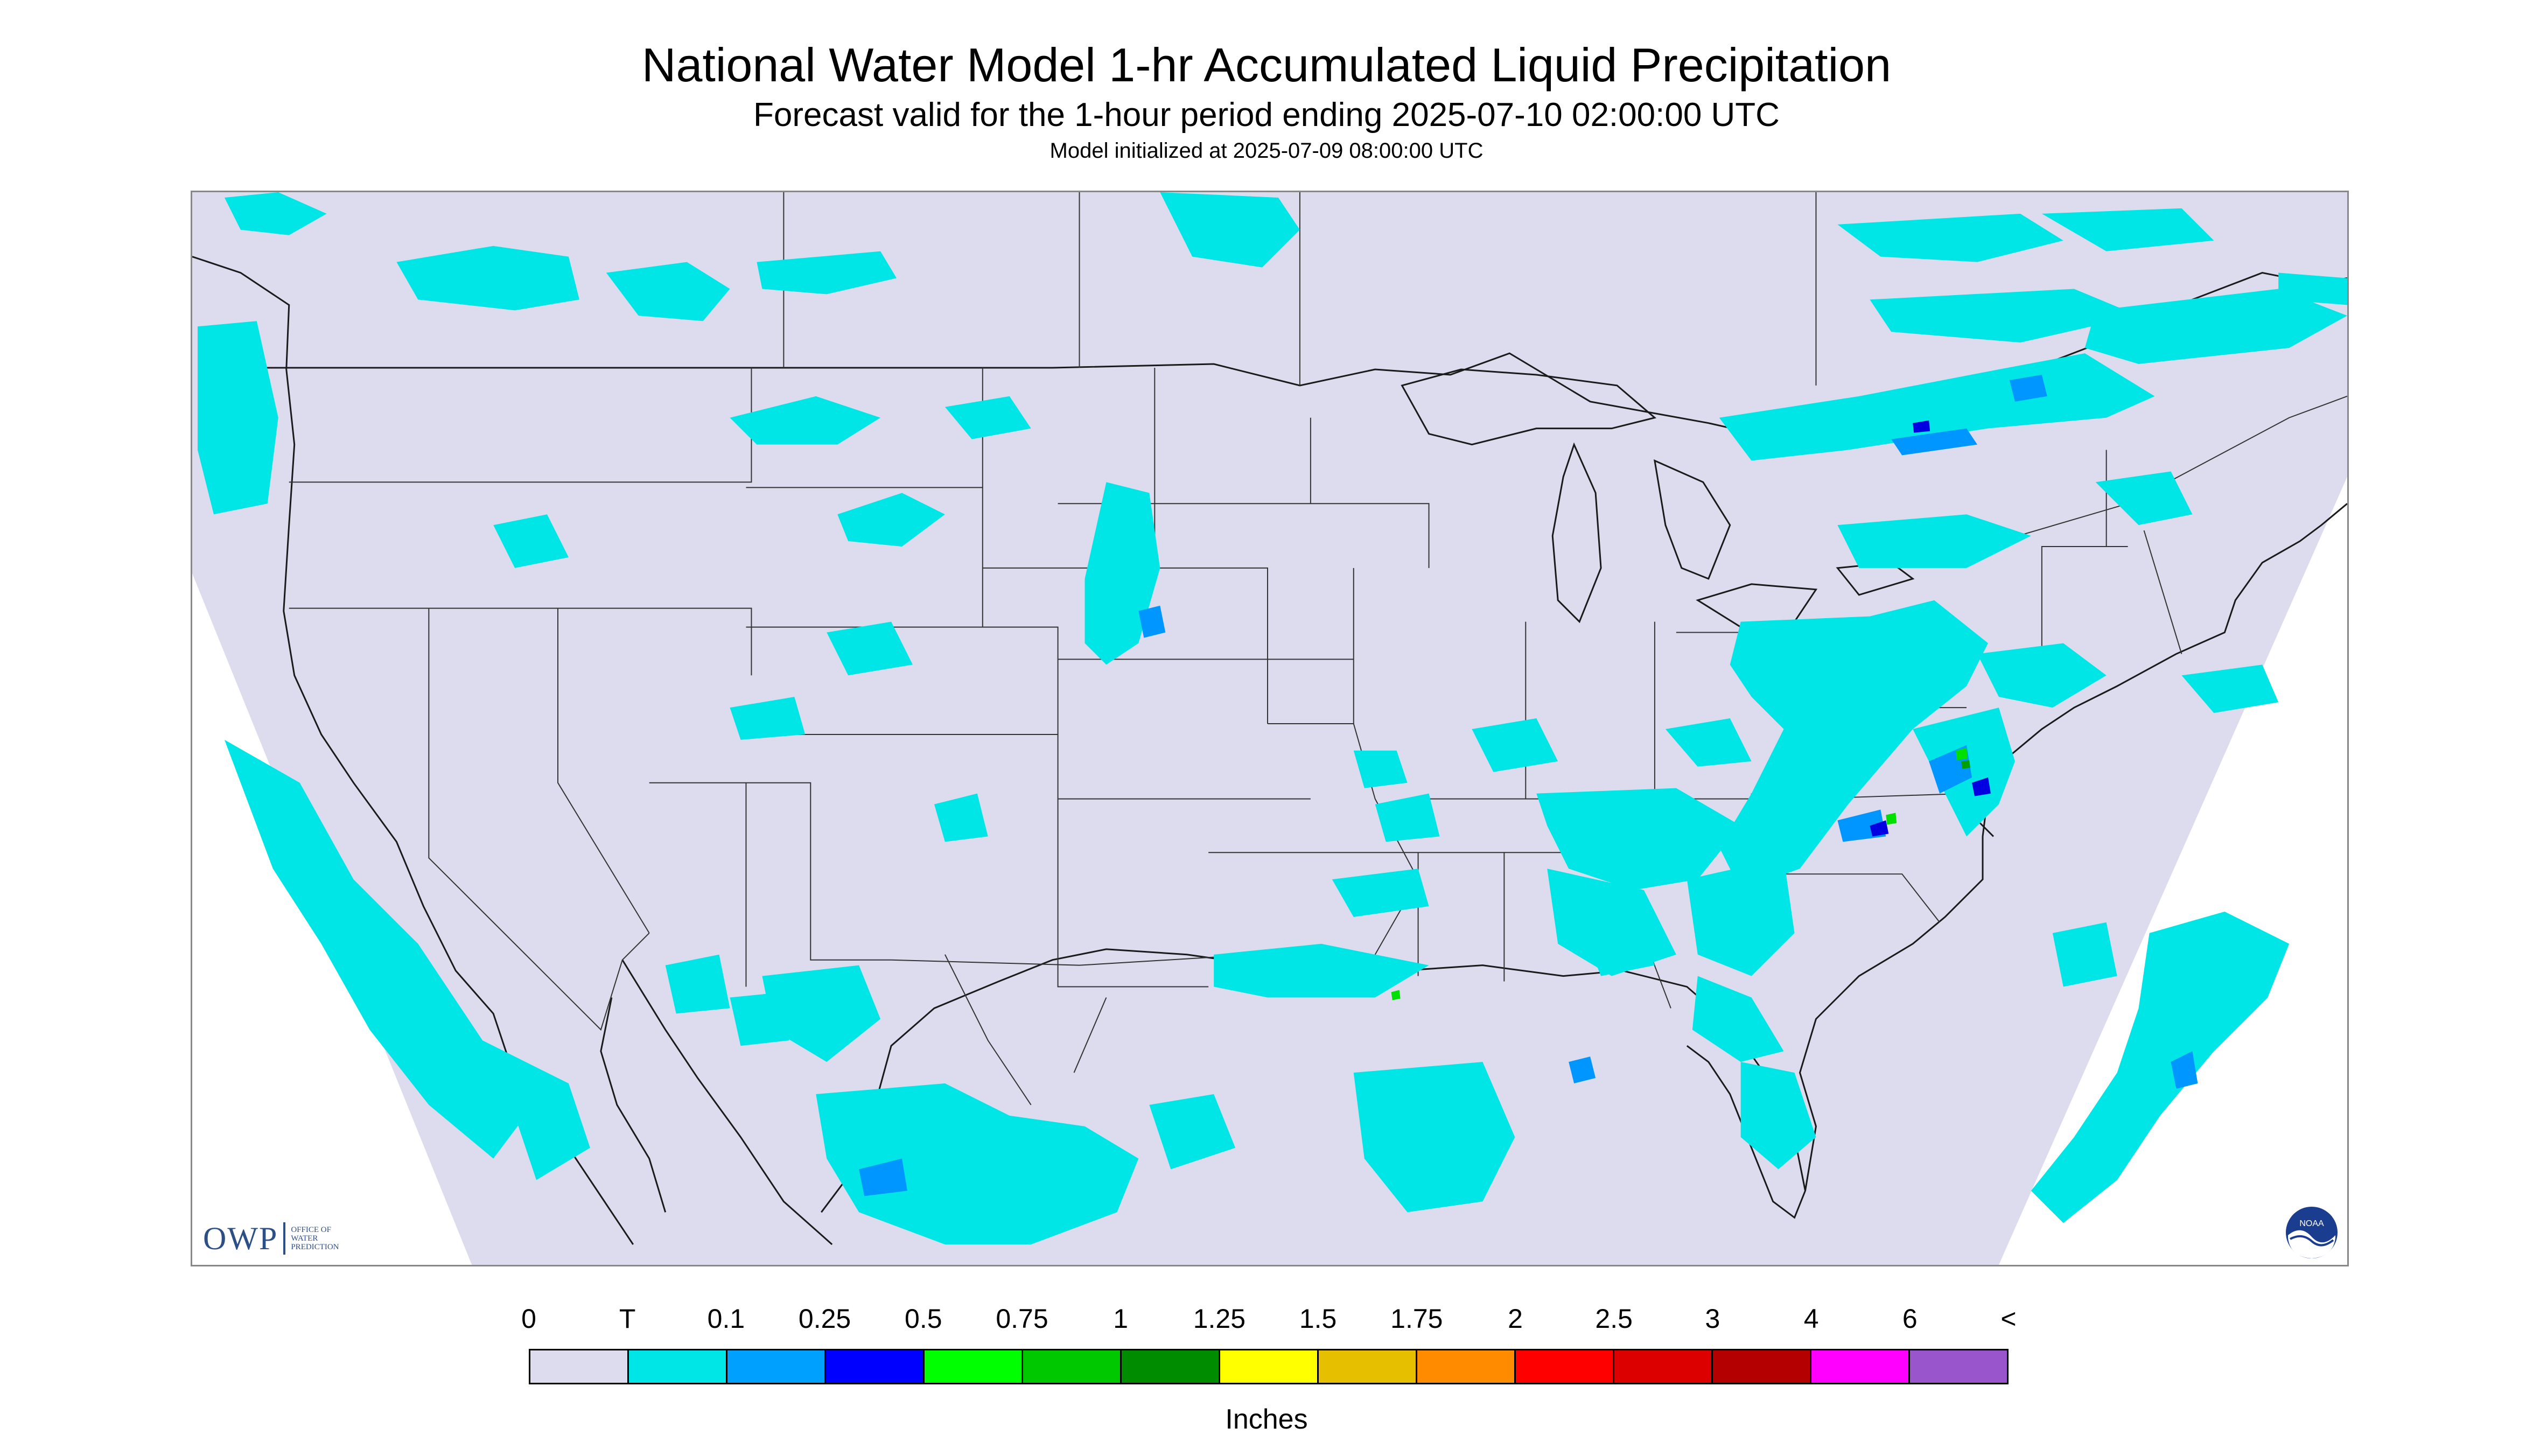 This screenshot has width=2533, height=1456. I want to click on legend-label: 3, so click(1712, 1319).